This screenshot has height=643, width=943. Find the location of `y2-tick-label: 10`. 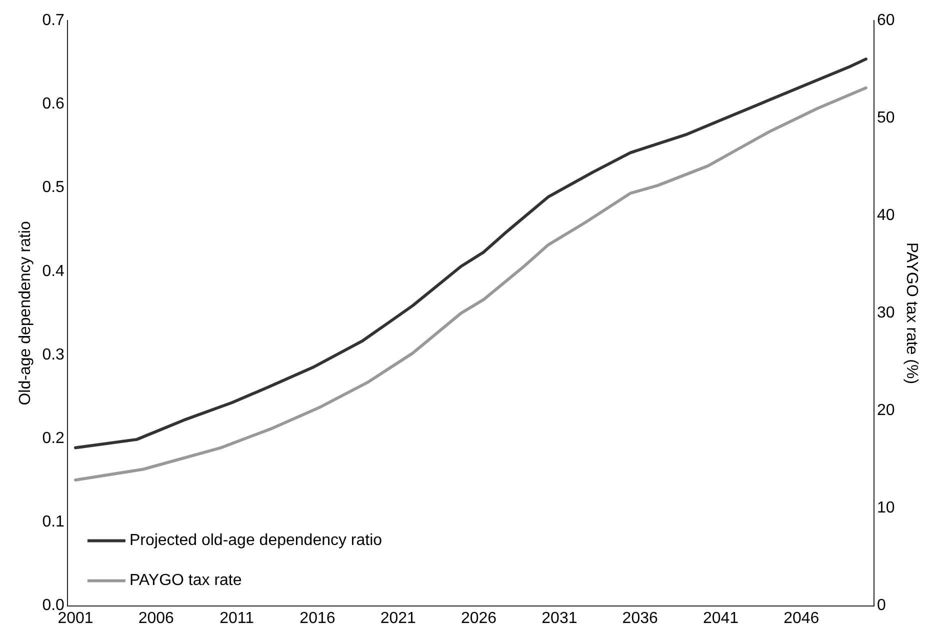

y2-tick-label: 10 is located at coordinates (886, 508).